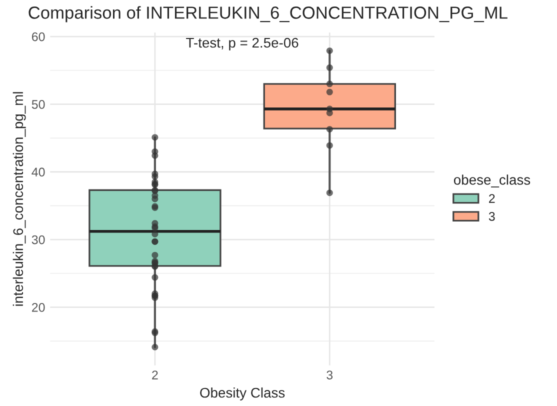 The width and height of the screenshot is (557, 406). What do you see at coordinates (492, 181) in the screenshot?
I see `legend-title: obese_class` at bounding box center [492, 181].